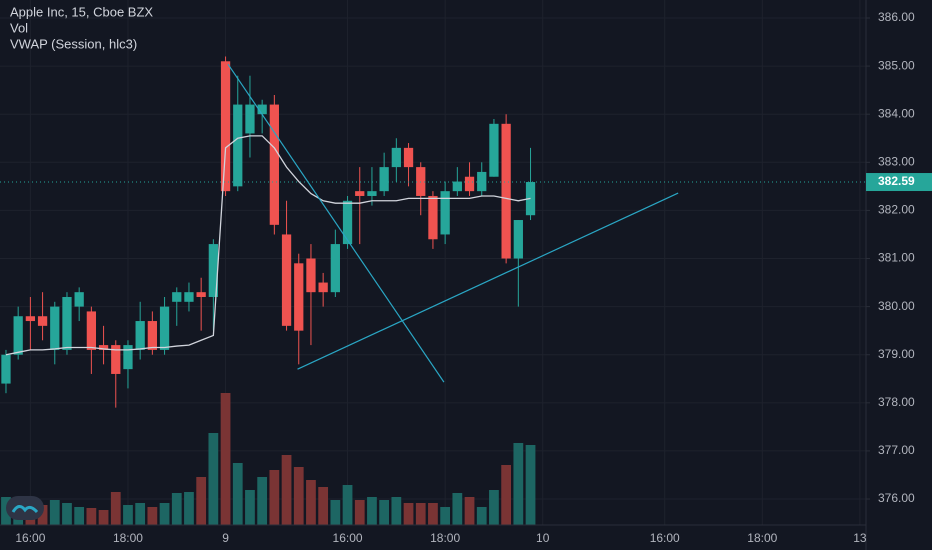 This screenshot has height=550, width=932. What do you see at coordinates (896, 354) in the screenshot?
I see `y-tick-label: 379.00` at bounding box center [896, 354].